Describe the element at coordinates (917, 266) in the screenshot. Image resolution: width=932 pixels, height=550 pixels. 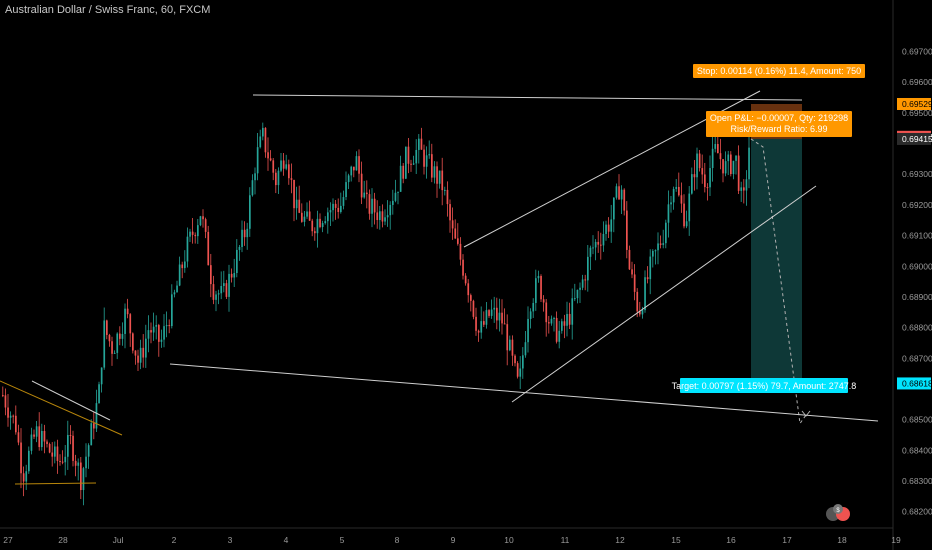
I see `y-tick-label: 0.69000` at that location.